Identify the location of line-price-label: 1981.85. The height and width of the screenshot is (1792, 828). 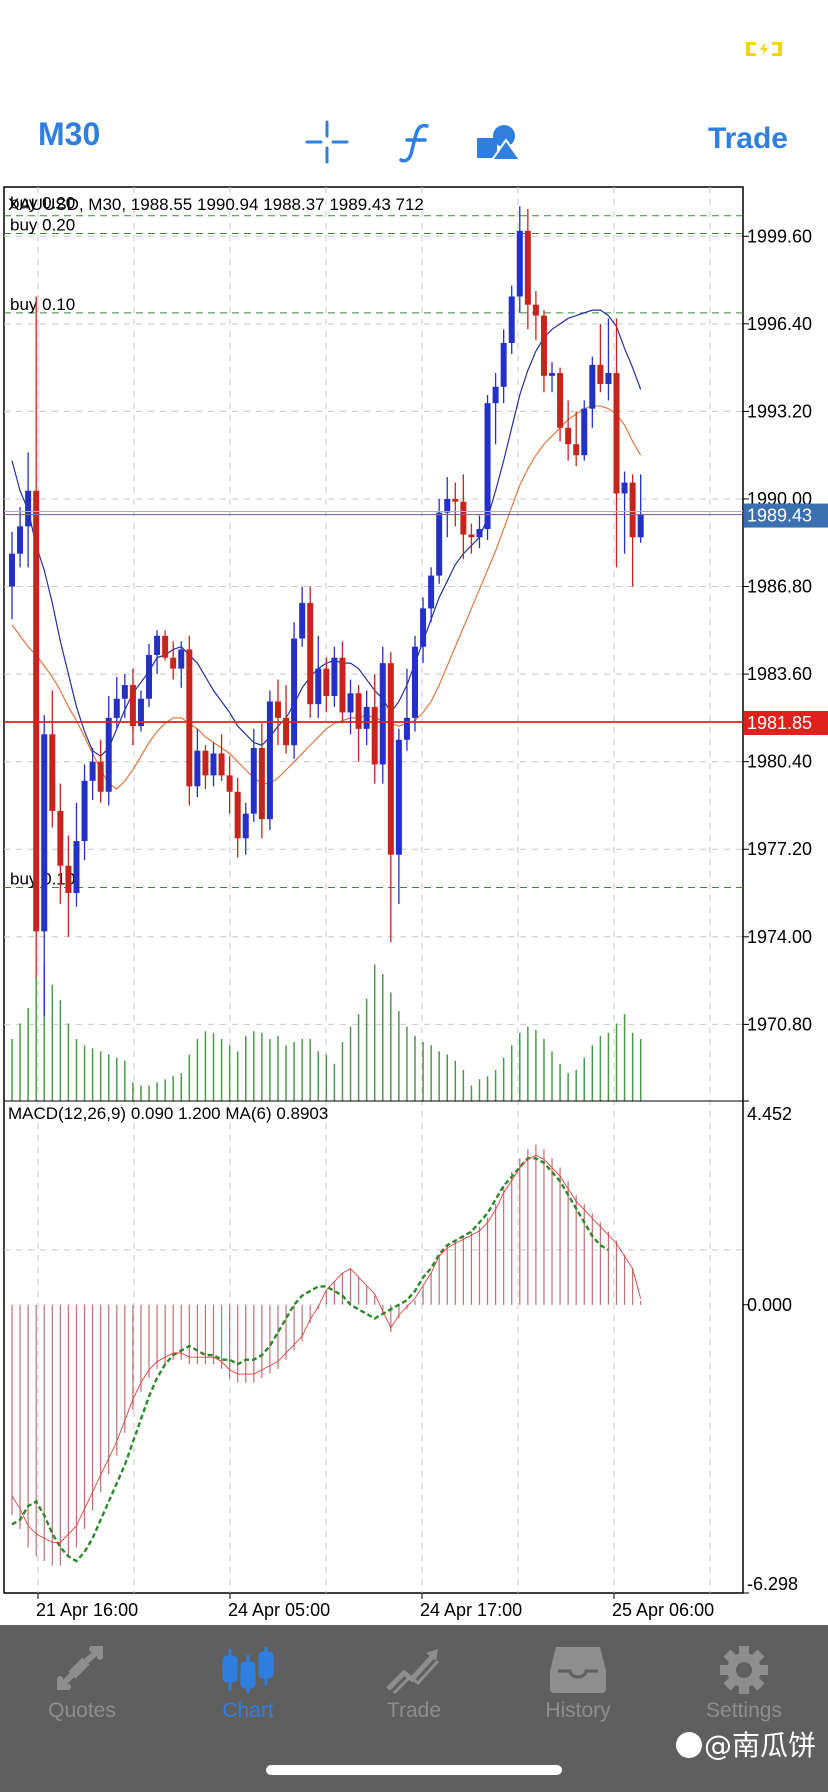
(779, 723).